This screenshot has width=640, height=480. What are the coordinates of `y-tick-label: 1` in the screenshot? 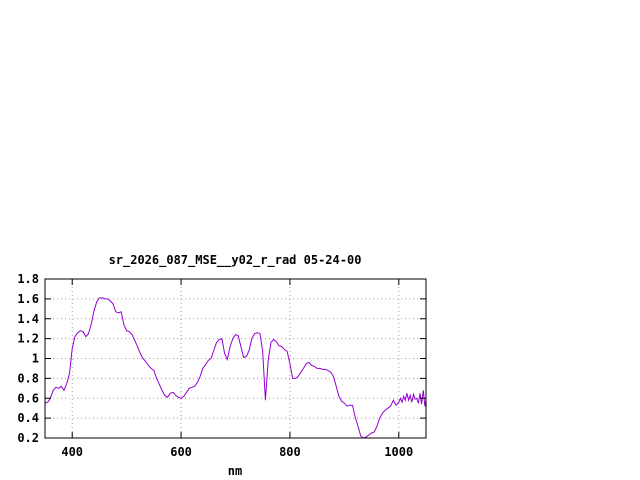 It's located at (35, 359).